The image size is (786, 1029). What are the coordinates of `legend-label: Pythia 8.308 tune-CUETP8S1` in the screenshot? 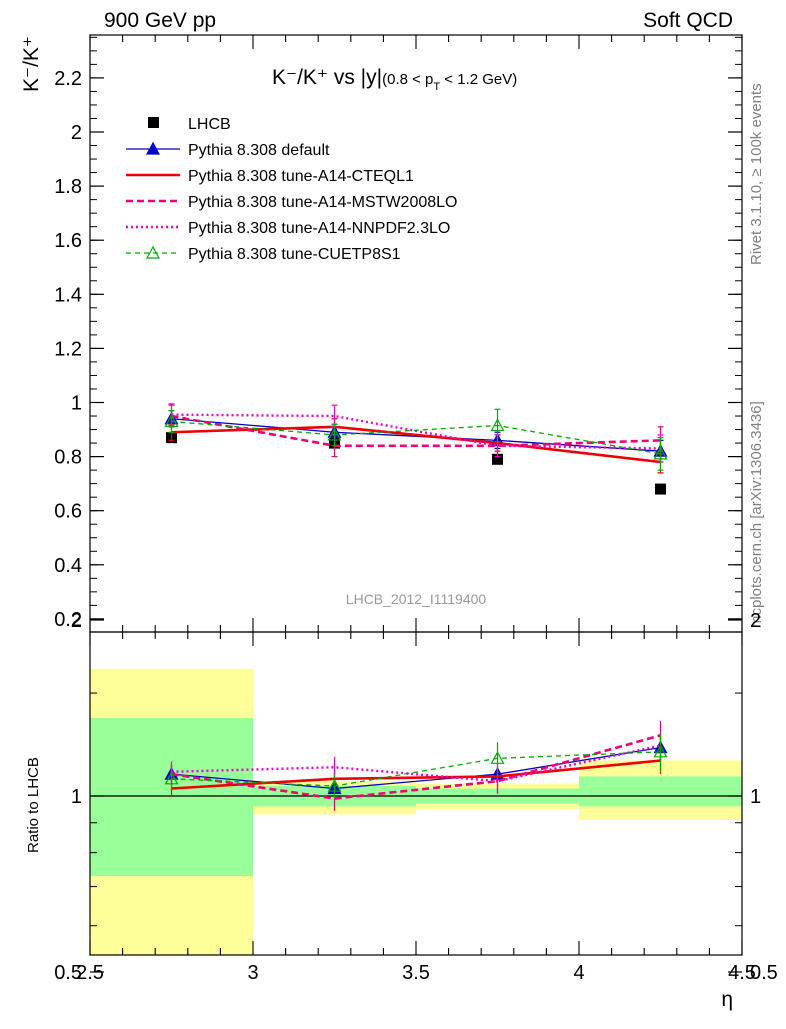 It's located at (294, 254).